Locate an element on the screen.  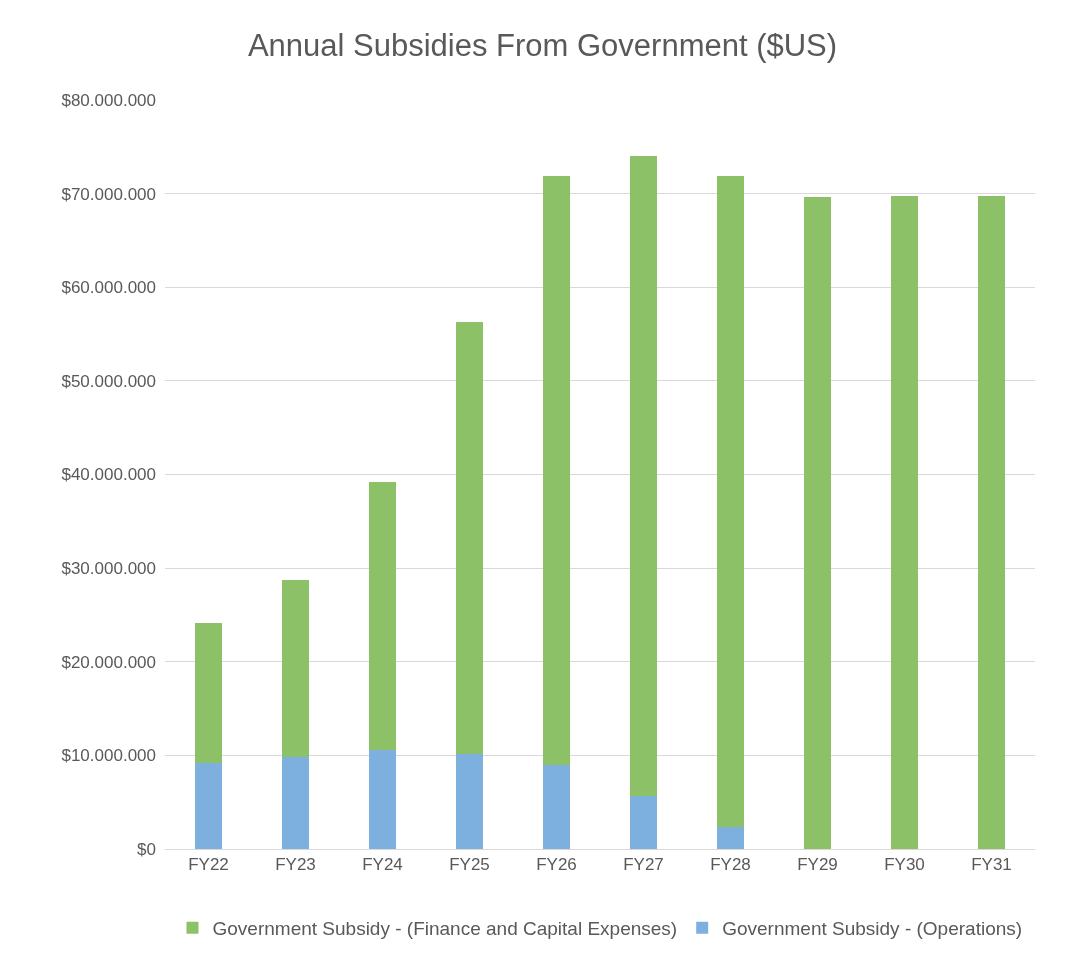
x-tick-label: FY23 is located at coordinates (295, 865).